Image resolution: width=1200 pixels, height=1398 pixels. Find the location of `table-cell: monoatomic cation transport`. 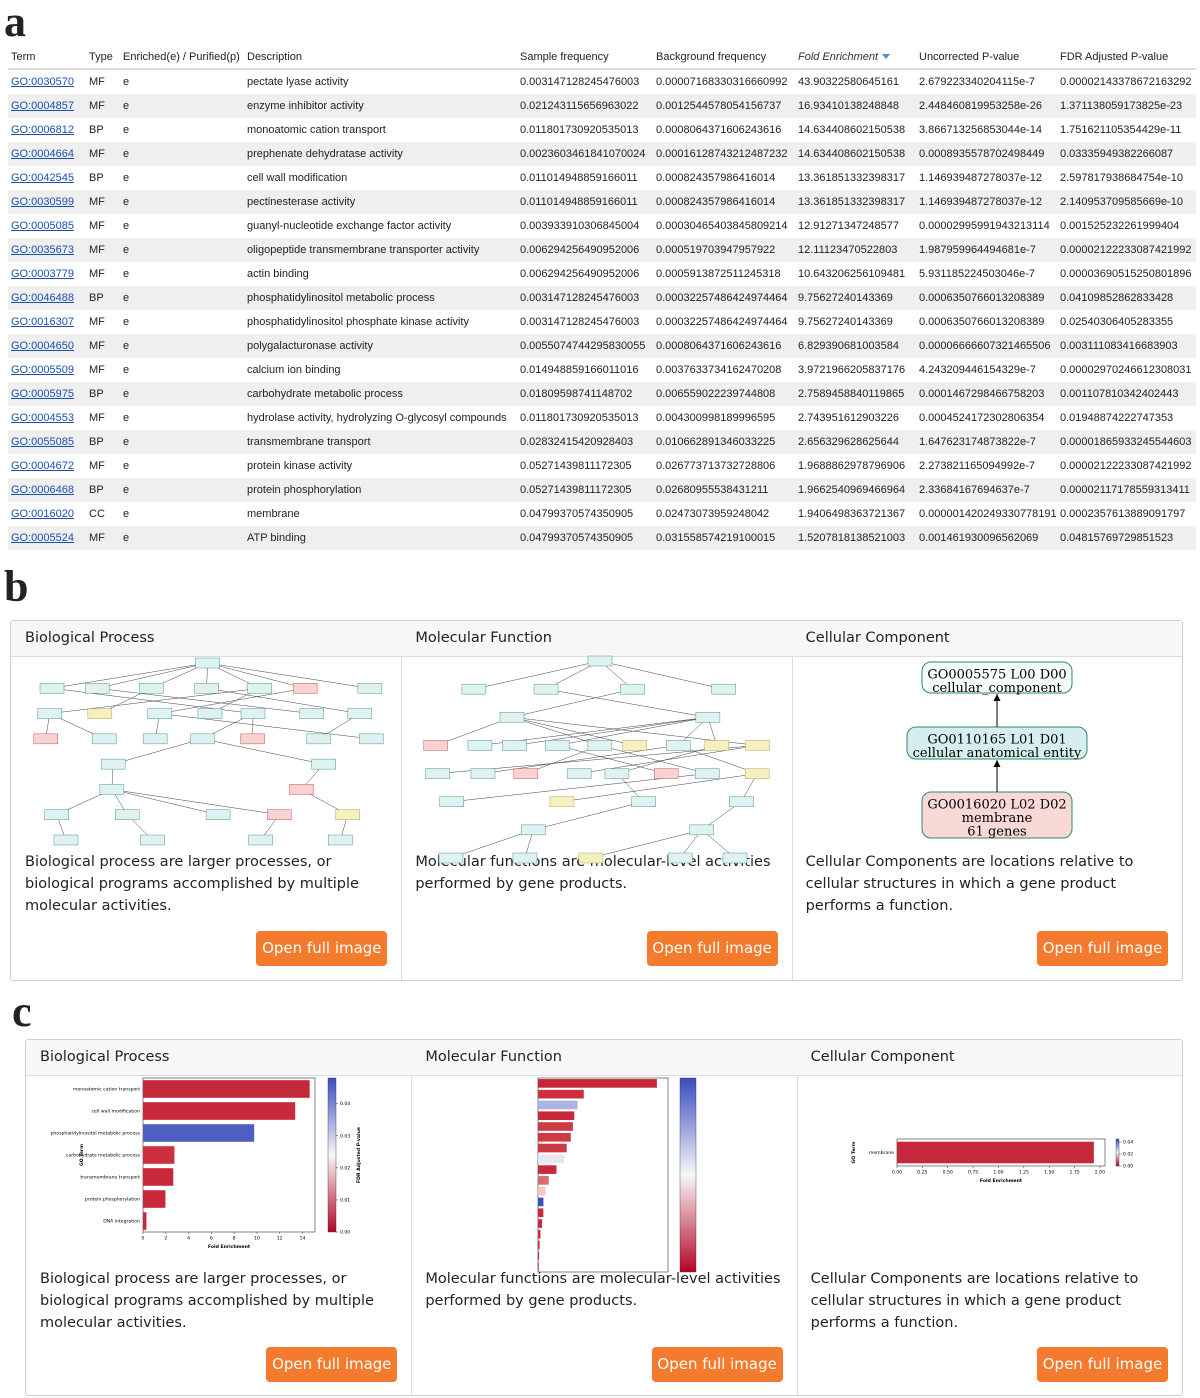

table-cell: monoatomic cation transport is located at coordinates (316, 130).